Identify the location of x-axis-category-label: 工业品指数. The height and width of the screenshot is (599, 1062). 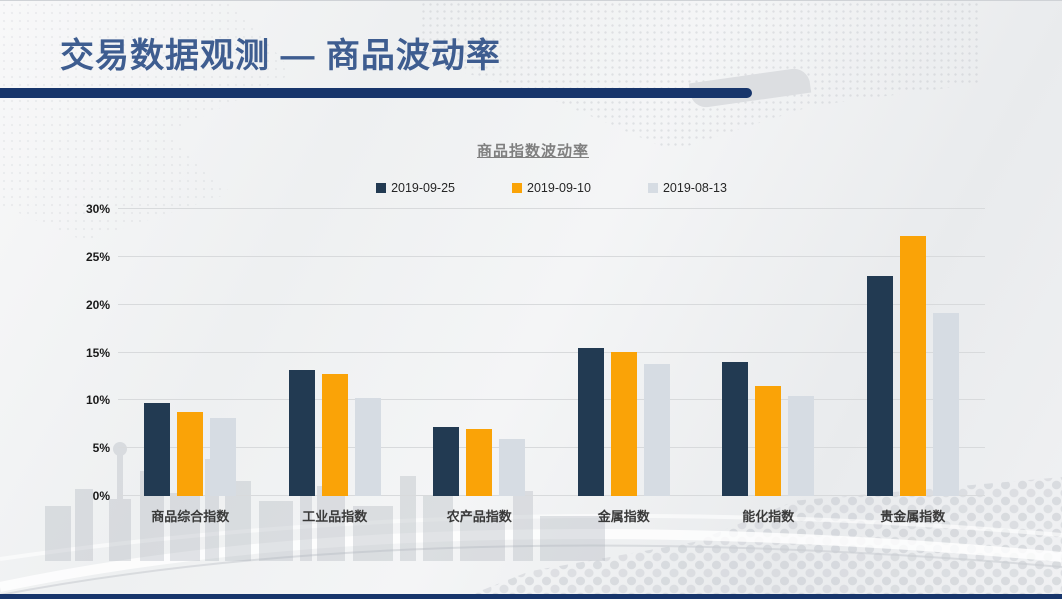
(335, 516).